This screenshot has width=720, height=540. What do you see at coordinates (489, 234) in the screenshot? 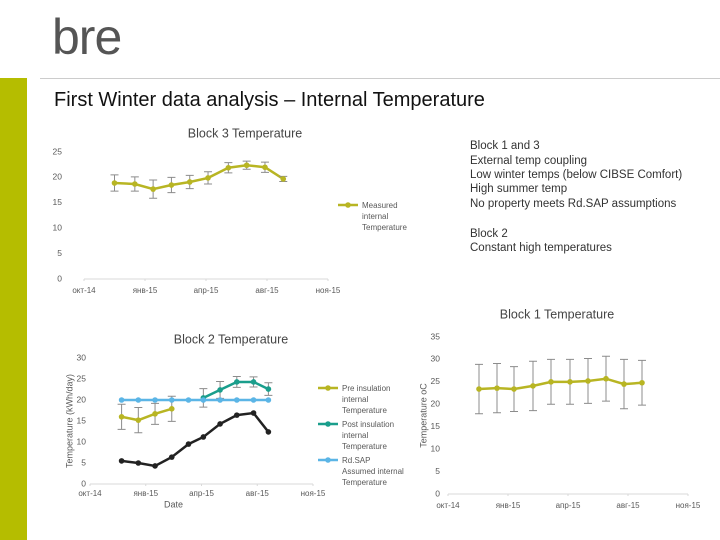
I see `note: Block 2` at bounding box center [489, 234].